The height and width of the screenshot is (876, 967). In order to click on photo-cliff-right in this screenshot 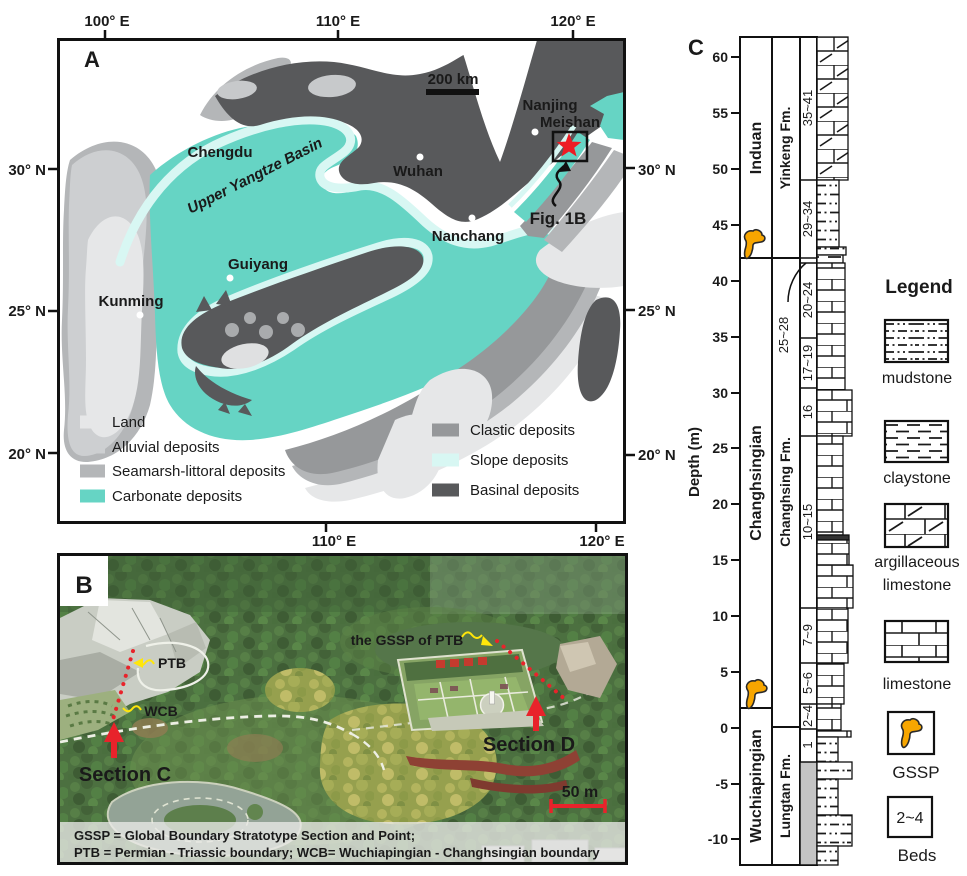, I will do `click(586, 667)`.